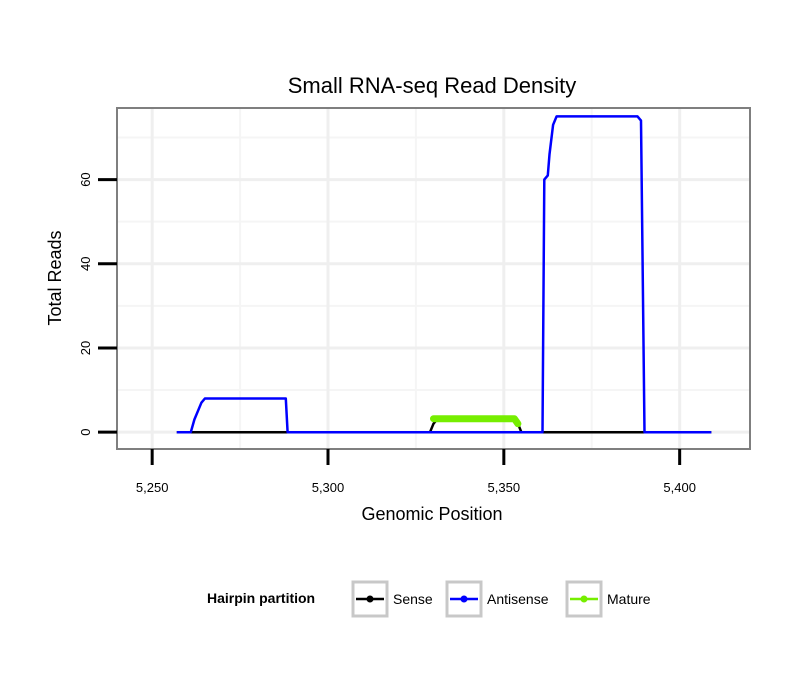 The width and height of the screenshot is (810, 690). I want to click on series-line-mature, so click(476, 421).